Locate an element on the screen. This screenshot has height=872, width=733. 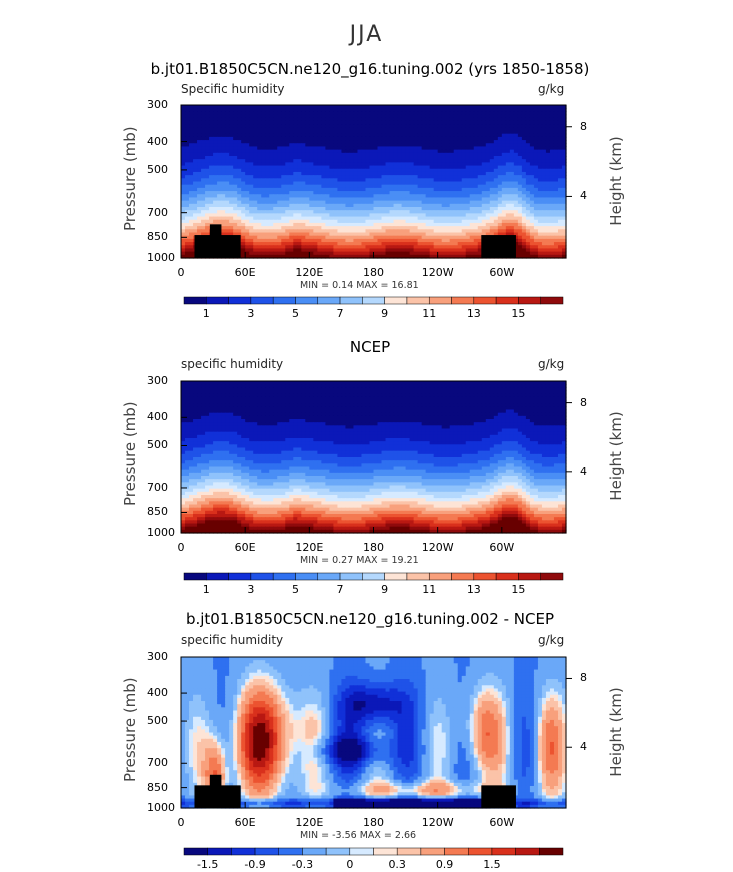
y2tick-label-0-0: 8 is located at coordinates (583, 126).